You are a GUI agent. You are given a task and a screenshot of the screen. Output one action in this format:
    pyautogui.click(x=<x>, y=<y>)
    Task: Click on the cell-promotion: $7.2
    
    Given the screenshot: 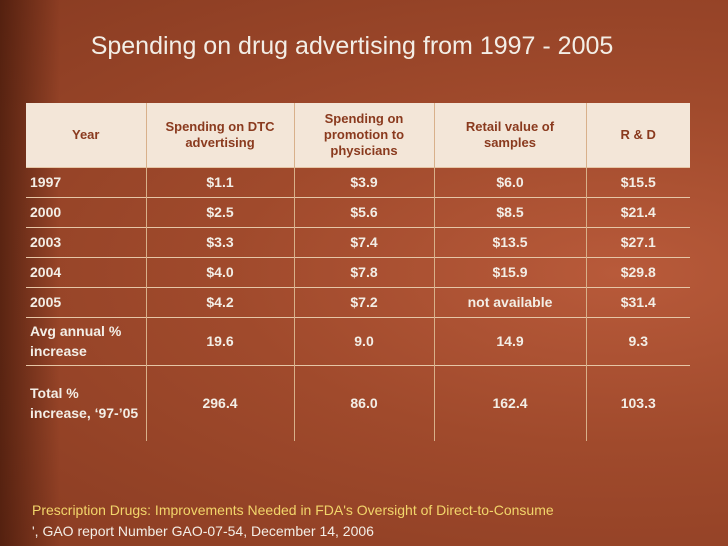 What is the action you would take?
    pyautogui.click(x=363, y=301)
    